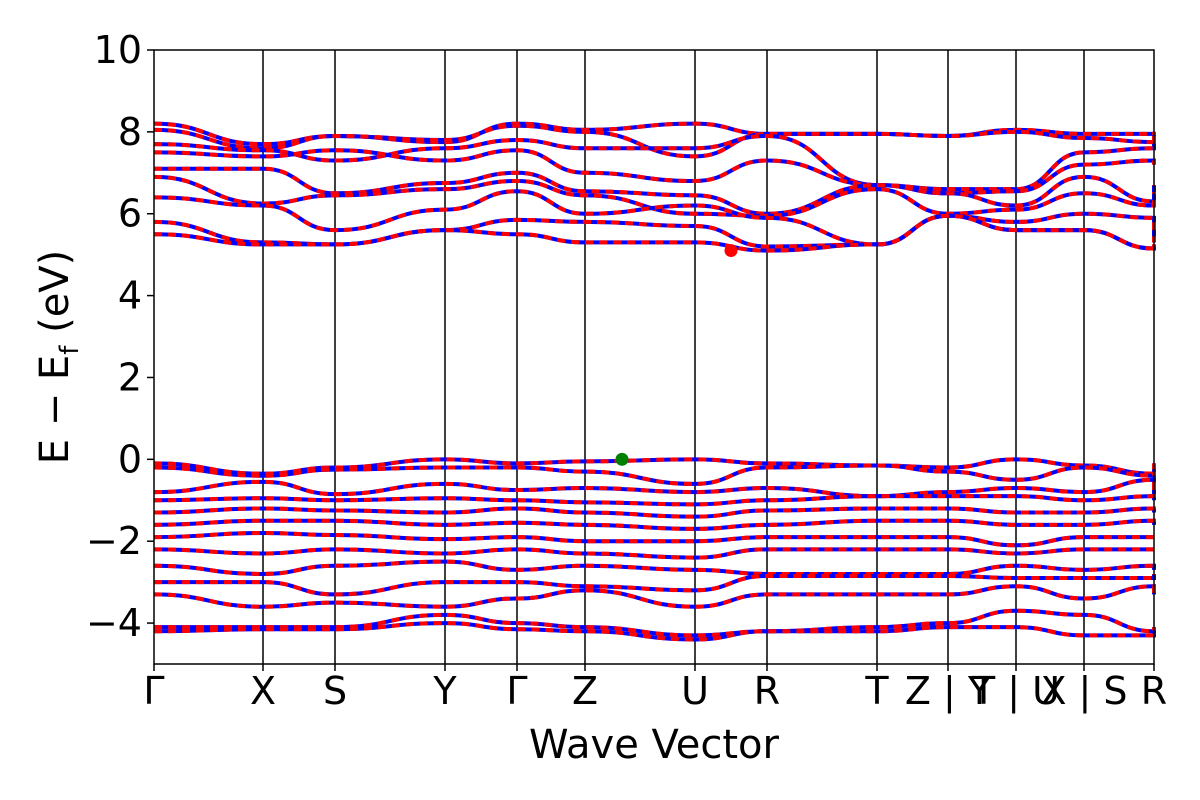 This screenshot has width=1200, height=800. Describe the element at coordinates (70, 350) in the screenshot. I see `y-axis-title-subscript: f` at that location.